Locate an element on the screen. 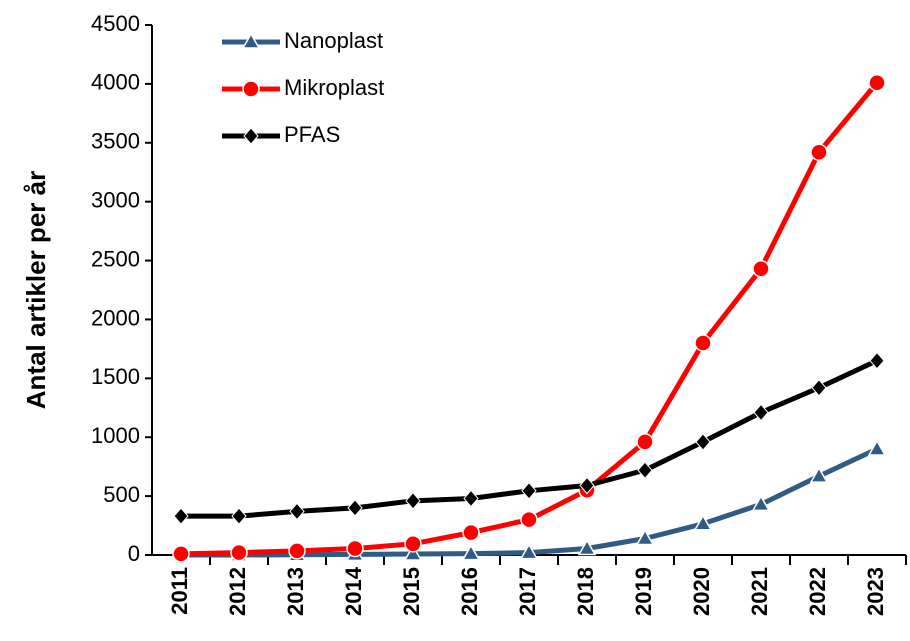 The width and height of the screenshot is (910, 641). legend-label: Nanoplast is located at coordinates (333, 40).